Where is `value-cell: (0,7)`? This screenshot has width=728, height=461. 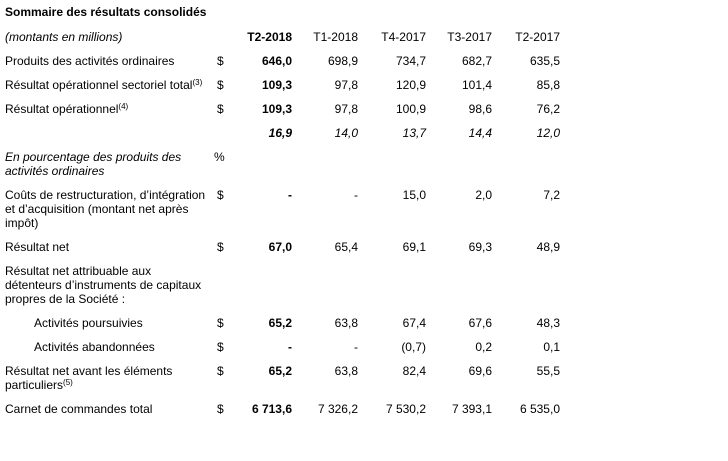
value-cell: (0,7) is located at coordinates (413, 347).